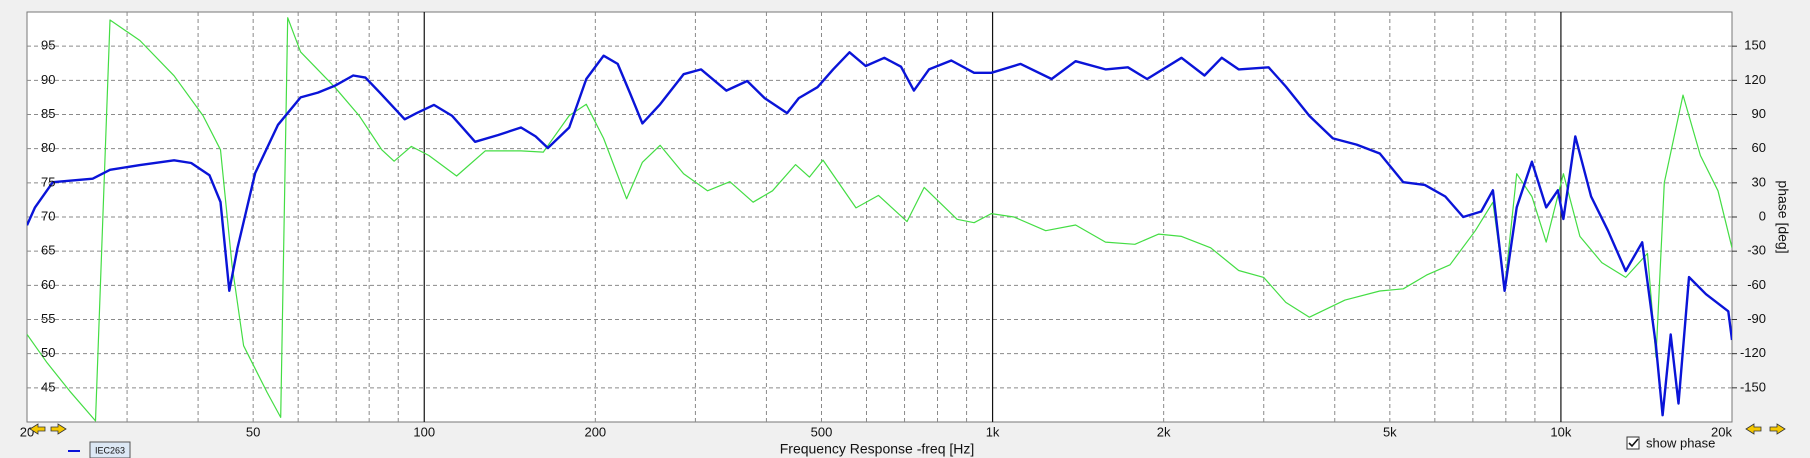  What do you see at coordinates (48, 181) in the screenshot?
I see `y-tick-label: 75` at bounding box center [48, 181].